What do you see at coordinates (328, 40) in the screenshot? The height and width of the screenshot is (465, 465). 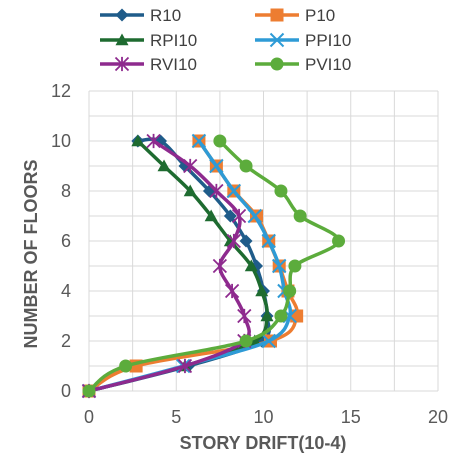 I see `legend-label: PPI10` at bounding box center [328, 40].